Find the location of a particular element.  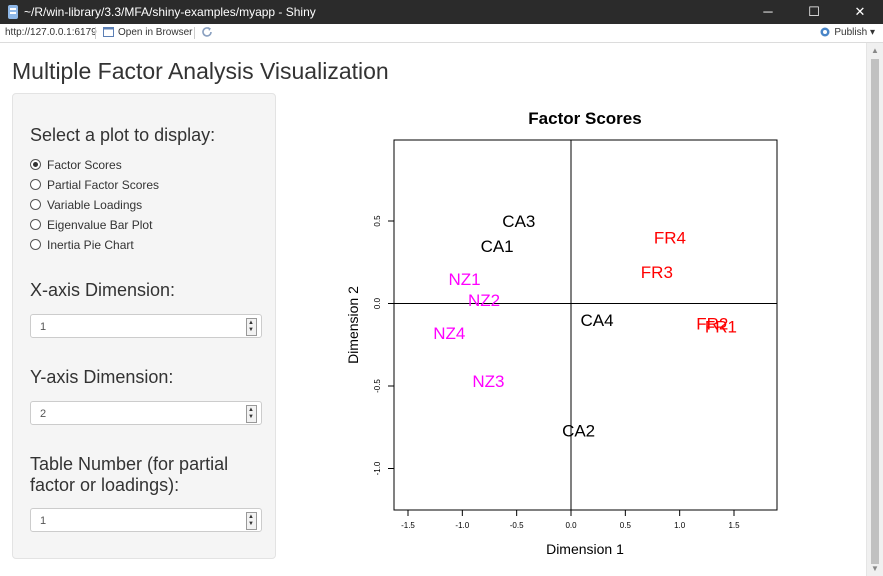

y-axis-dimension-label: Y-axis Dimension: is located at coordinates (102, 377).